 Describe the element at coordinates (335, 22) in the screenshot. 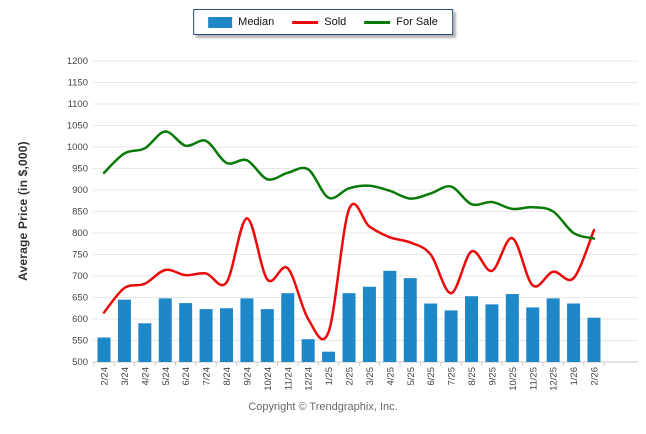

I see `legend-label-sold: Sold` at that location.